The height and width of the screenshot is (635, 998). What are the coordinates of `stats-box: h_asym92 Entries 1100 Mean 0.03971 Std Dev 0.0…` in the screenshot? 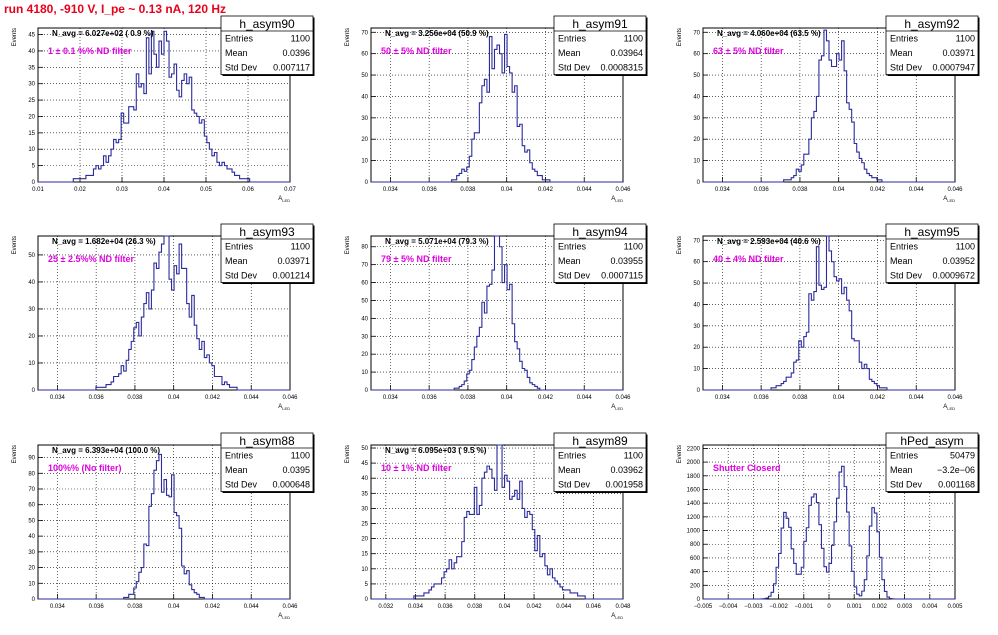 It's located at (932, 45).